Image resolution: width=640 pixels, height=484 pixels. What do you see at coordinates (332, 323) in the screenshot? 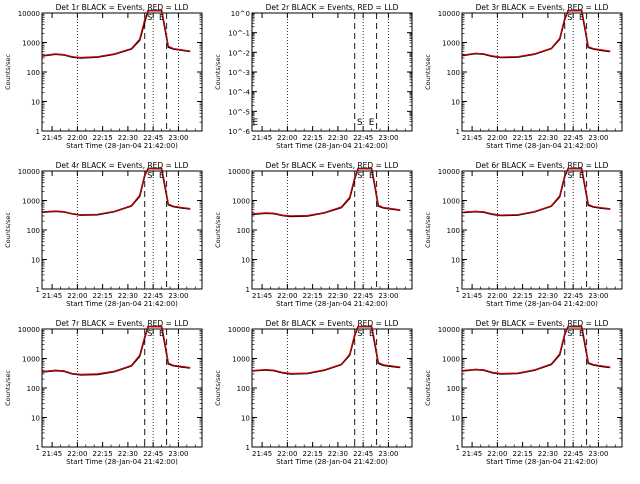
I see `chart-title: Det 8r BLACK = Events, RED = LLD` at bounding box center [332, 323].